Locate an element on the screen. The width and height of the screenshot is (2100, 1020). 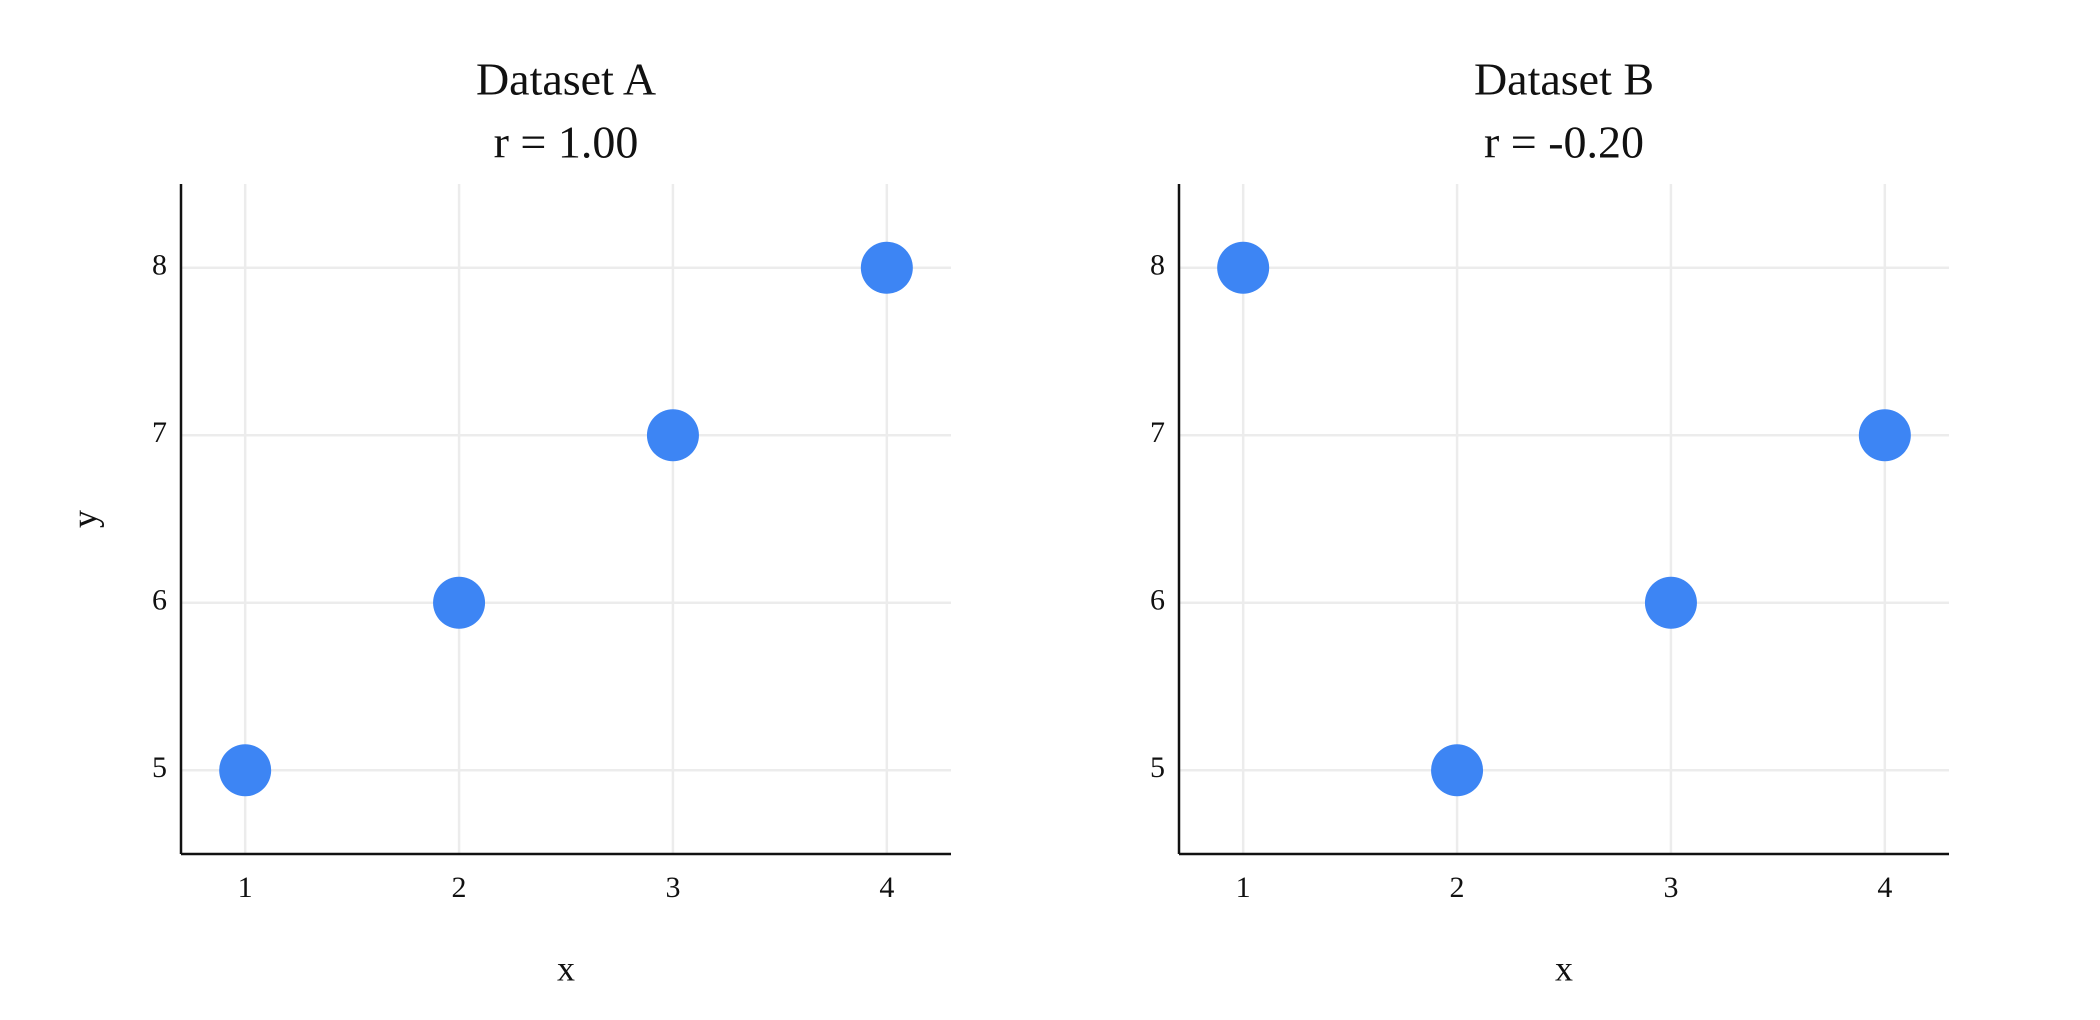
chart-title: Dataset B is located at coordinates (1564, 79).